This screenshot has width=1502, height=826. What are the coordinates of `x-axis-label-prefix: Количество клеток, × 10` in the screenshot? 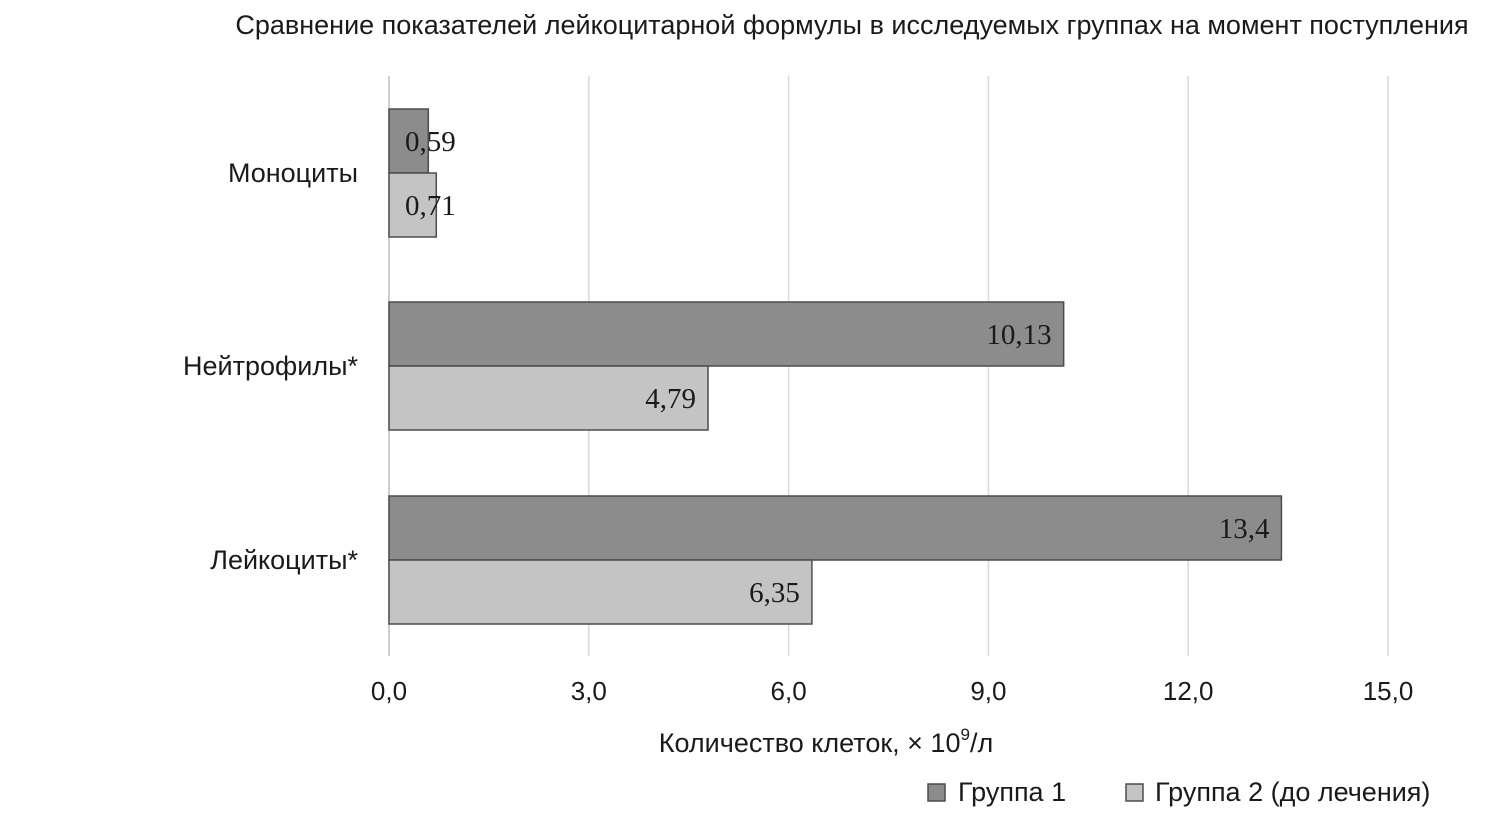 It's located at (810, 743).